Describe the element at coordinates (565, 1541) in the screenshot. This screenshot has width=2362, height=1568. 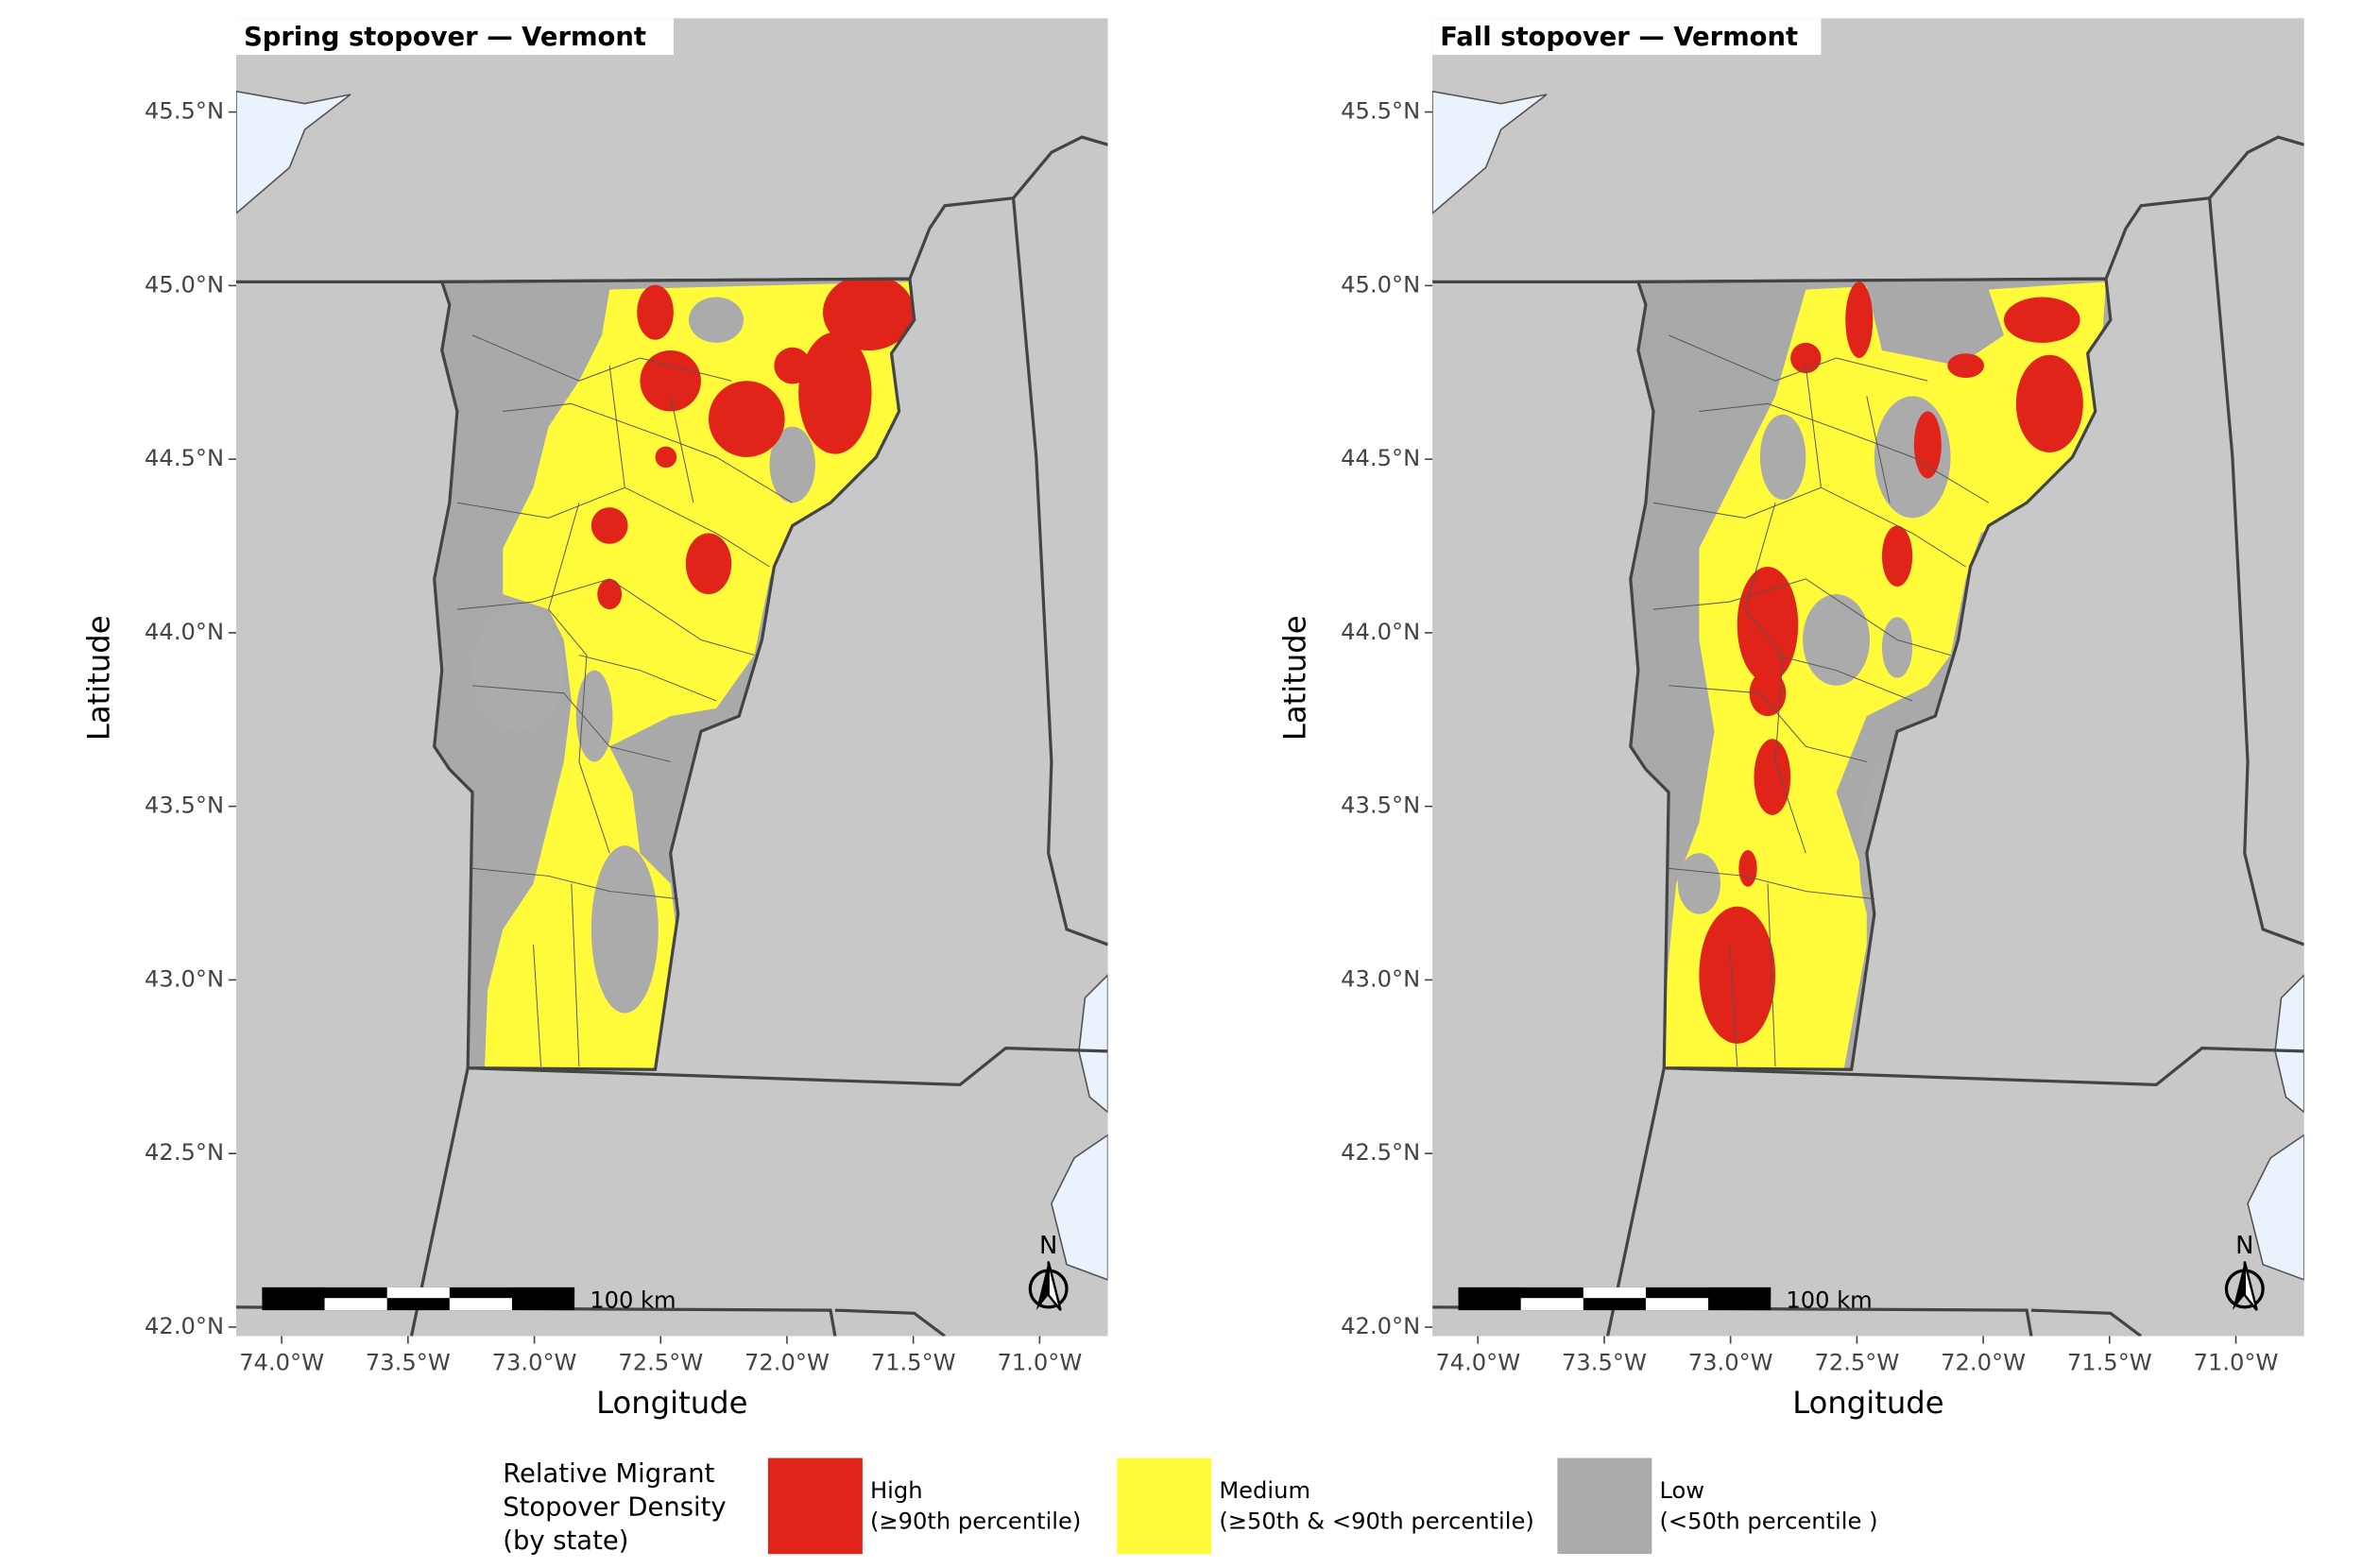
I see `legend-title: (by state)` at that location.